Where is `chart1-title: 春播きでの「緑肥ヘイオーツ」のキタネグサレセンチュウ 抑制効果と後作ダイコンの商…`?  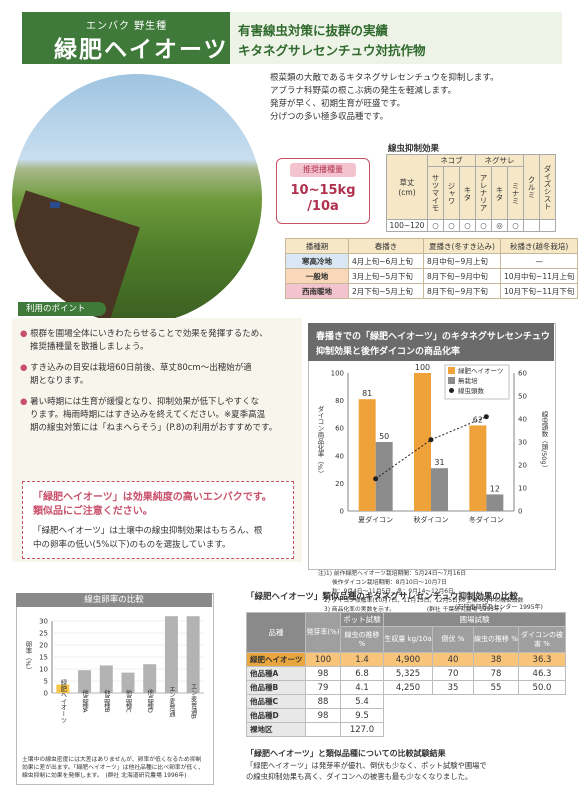
chart1-title: 春播きでの「緑肥ヘイオーツ」のキタネグサレセンチュウ 抑制効果と後作ダイコンの商… is located at coordinates (431, 342).